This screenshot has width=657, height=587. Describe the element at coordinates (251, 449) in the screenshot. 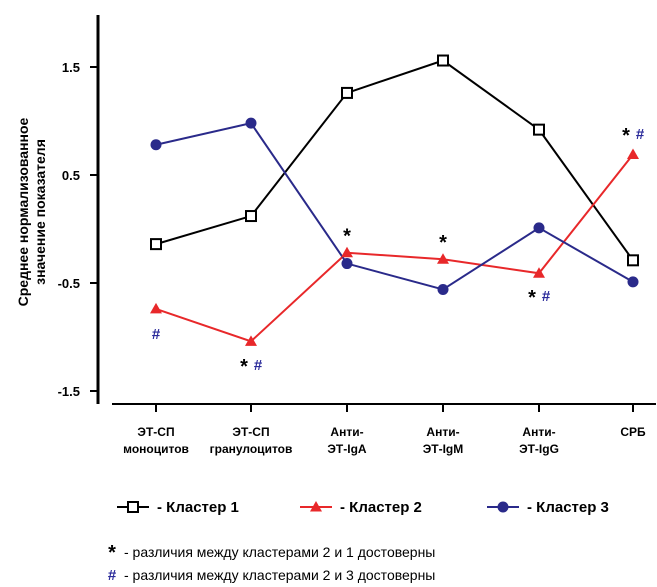

I see `x-tick-label: гранулоцитов` at that location.